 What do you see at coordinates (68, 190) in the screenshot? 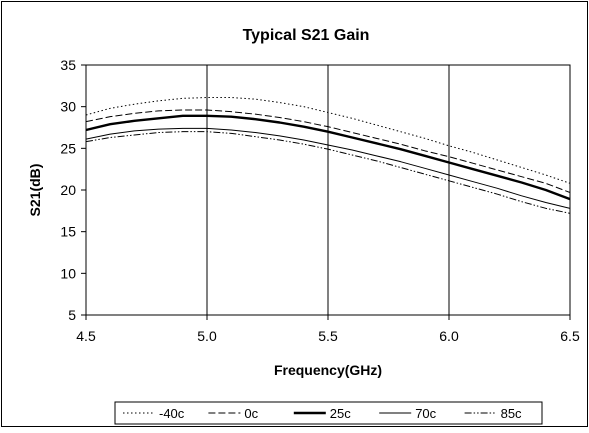
I see `y-tick-label: 20` at bounding box center [68, 190].